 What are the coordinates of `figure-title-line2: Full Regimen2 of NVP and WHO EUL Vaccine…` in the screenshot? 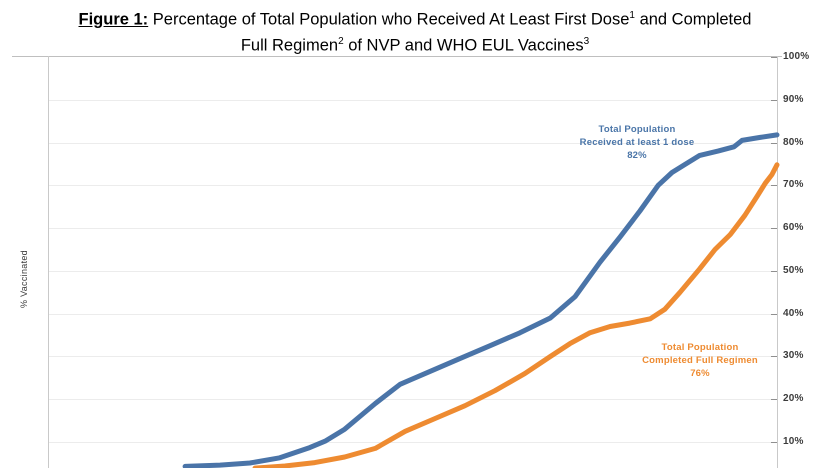 It's located at (415, 44).